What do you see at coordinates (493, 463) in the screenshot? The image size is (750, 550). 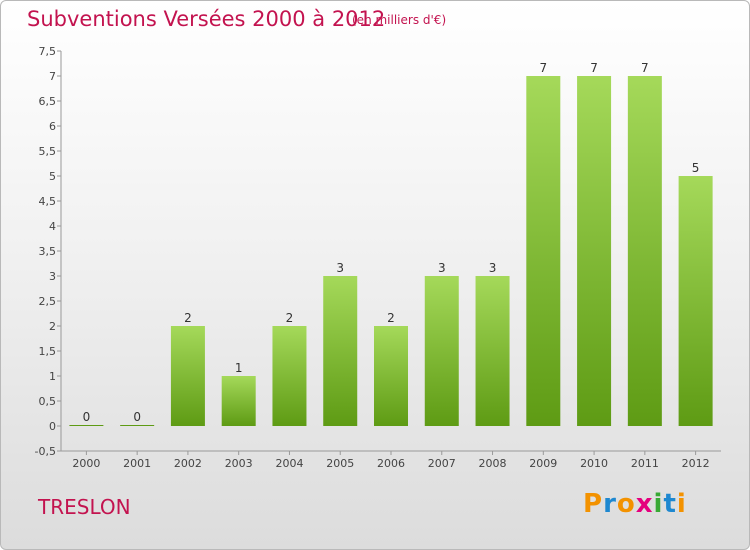 I see `x-tick-label: 2008` at bounding box center [493, 463].